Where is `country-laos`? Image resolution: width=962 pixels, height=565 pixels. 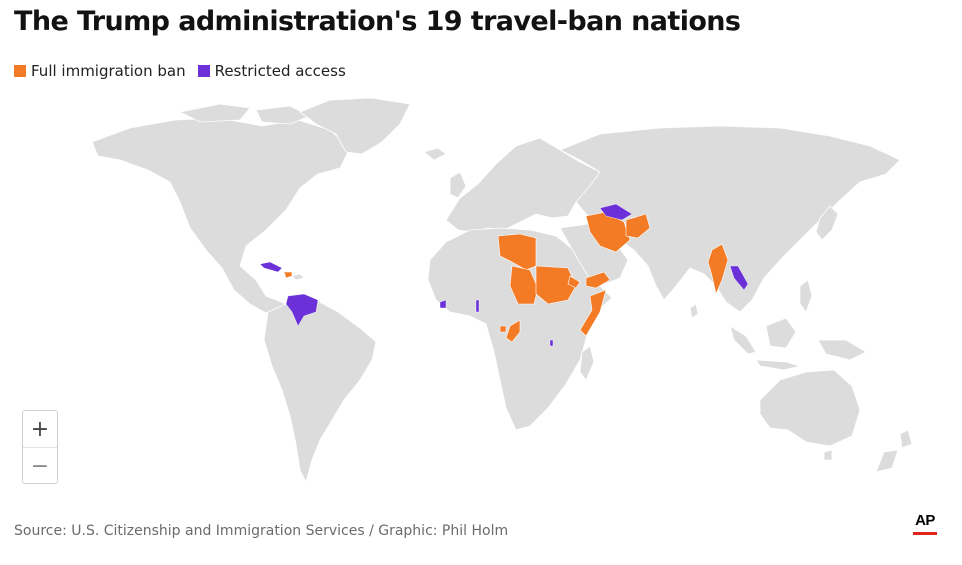 country-laos is located at coordinates (739, 278).